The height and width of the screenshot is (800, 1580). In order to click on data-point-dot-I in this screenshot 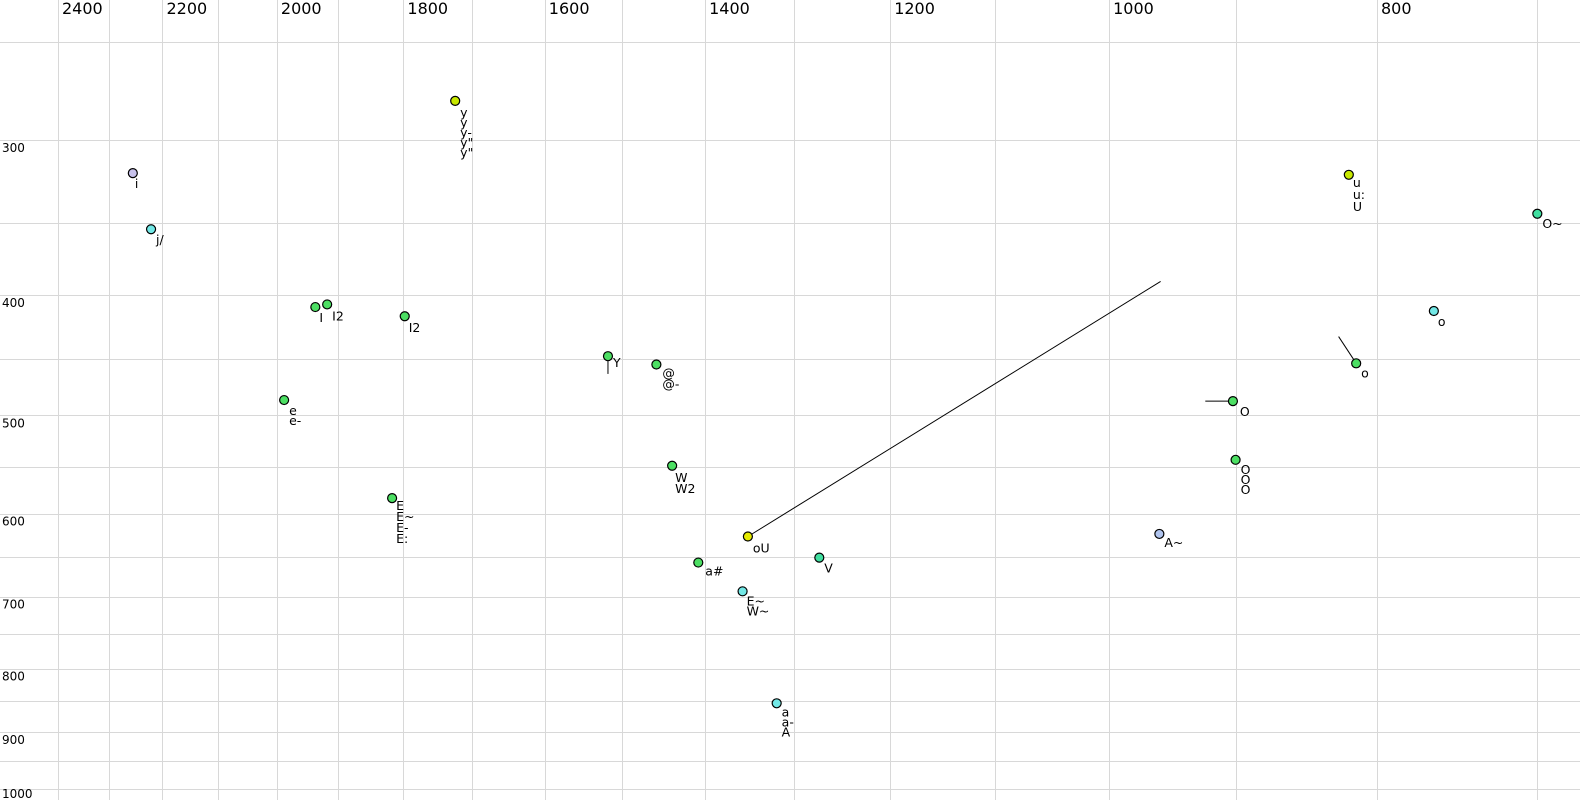, I will do `click(315, 307)`.